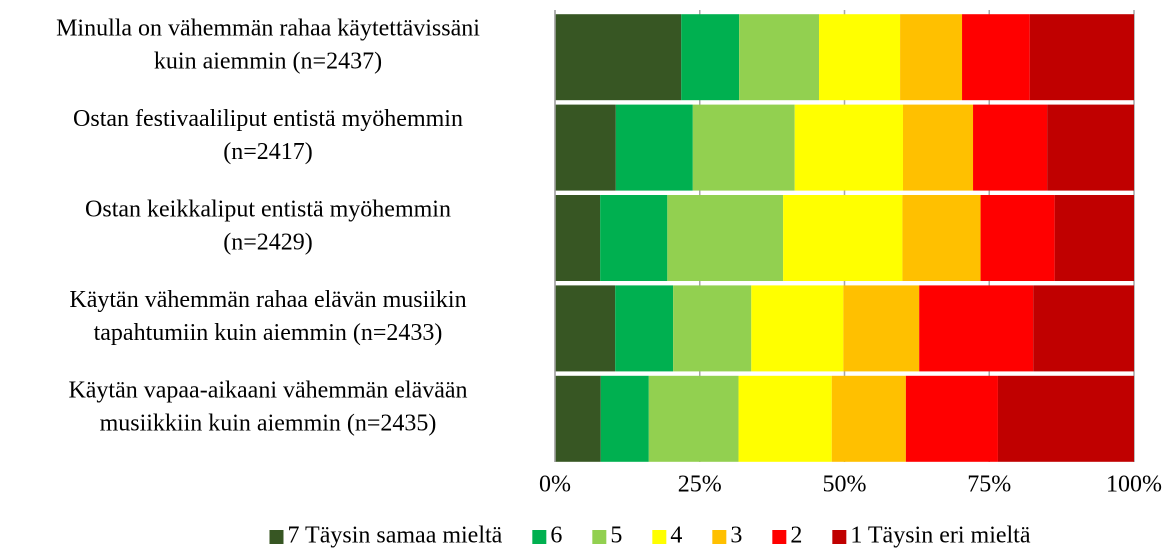 This screenshot has width=1170, height=554. Describe the element at coordinates (556, 536) in the screenshot. I see `legend-label: 6` at that location.